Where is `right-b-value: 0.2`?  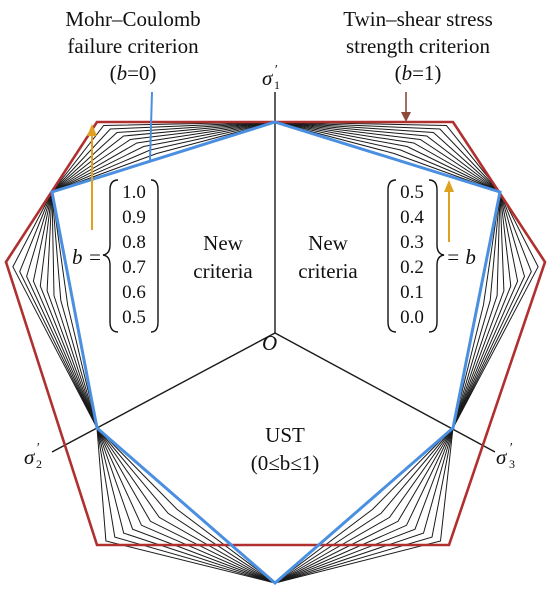 right-b-value: 0.2 is located at coordinates (412, 267).